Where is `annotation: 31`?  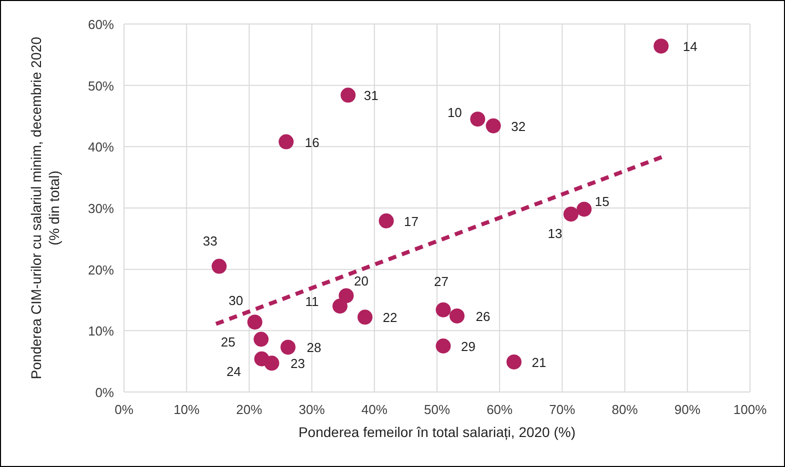
annotation: 31 is located at coordinates (371, 96).